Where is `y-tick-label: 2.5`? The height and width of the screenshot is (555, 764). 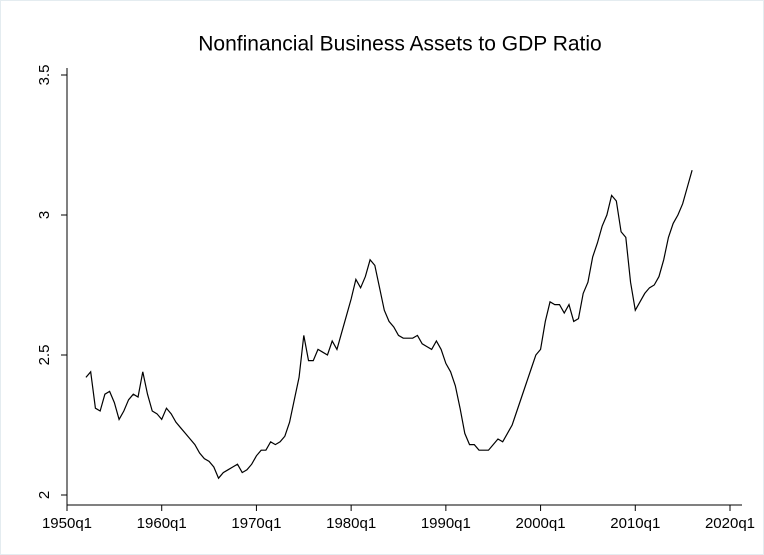 y-tick-label: 2.5 is located at coordinates (44, 355).